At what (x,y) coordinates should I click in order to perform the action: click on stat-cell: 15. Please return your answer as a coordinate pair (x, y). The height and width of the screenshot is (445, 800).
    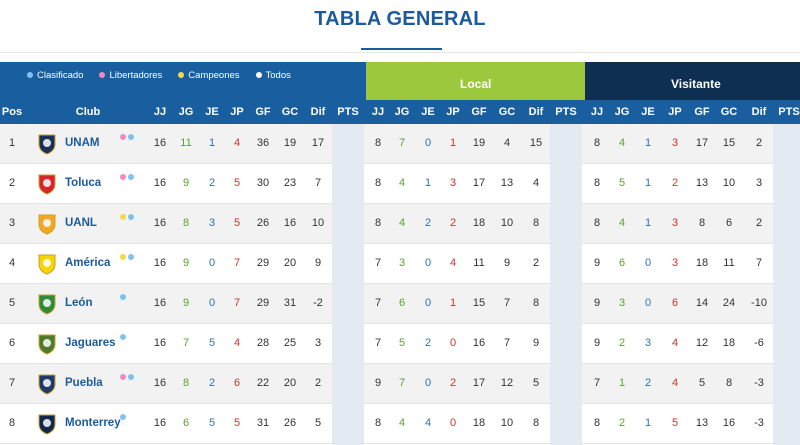
    Looking at the image, I should click on (479, 303).